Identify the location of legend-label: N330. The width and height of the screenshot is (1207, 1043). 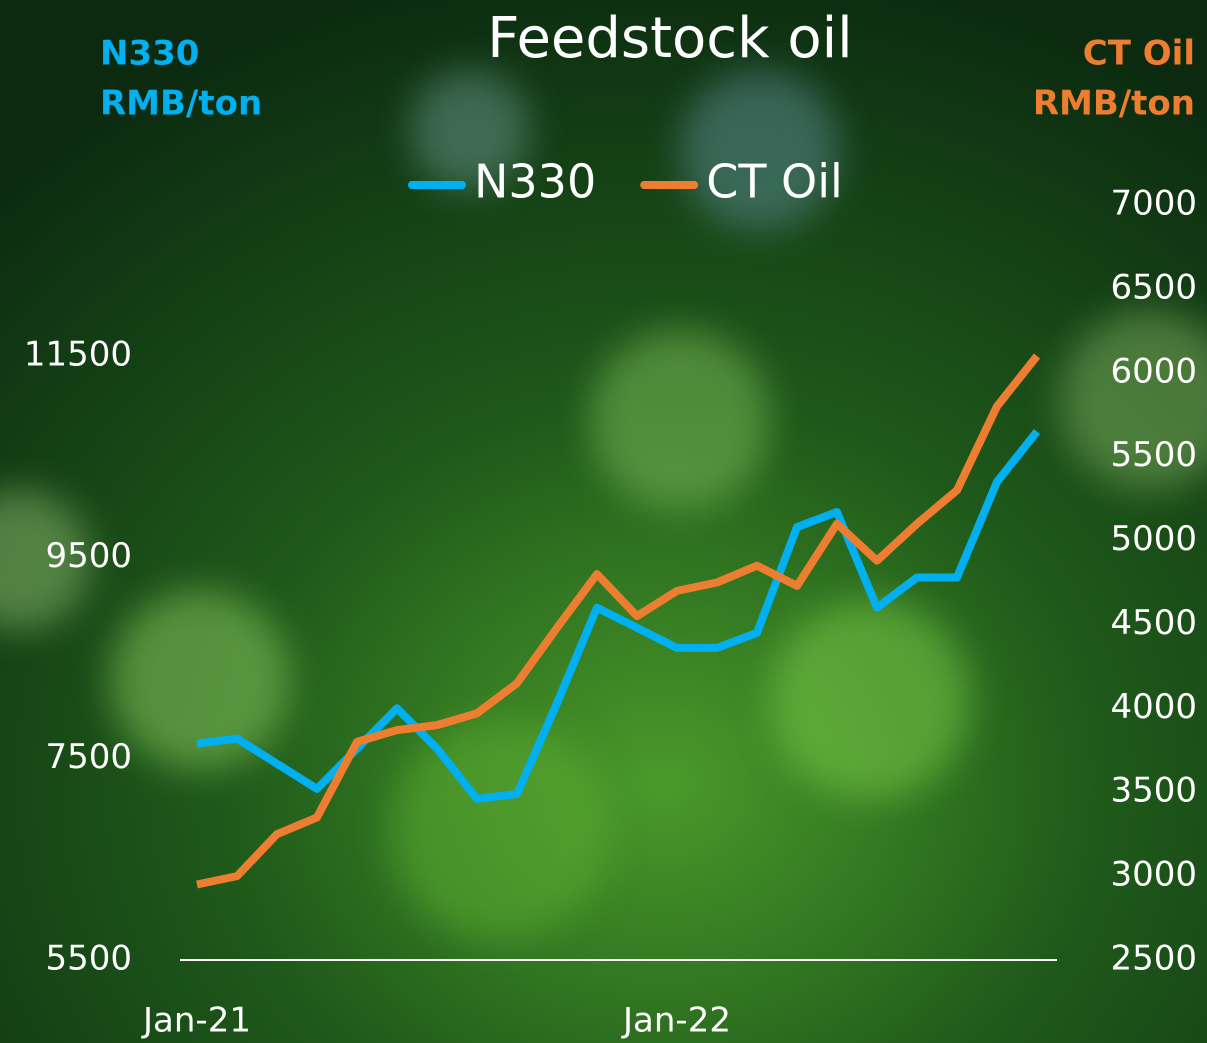
(535, 182).